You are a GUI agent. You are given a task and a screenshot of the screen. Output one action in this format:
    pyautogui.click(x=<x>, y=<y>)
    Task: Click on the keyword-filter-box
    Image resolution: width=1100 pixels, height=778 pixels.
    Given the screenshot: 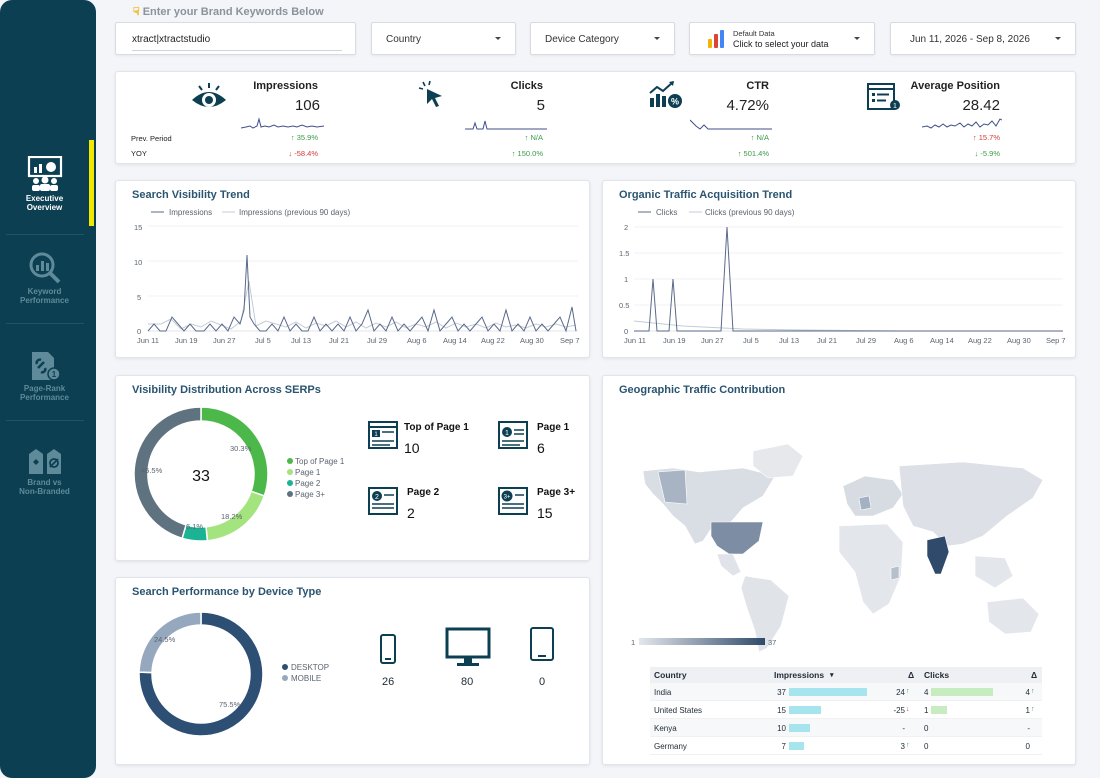 What is the action you would take?
    pyautogui.click(x=235, y=38)
    